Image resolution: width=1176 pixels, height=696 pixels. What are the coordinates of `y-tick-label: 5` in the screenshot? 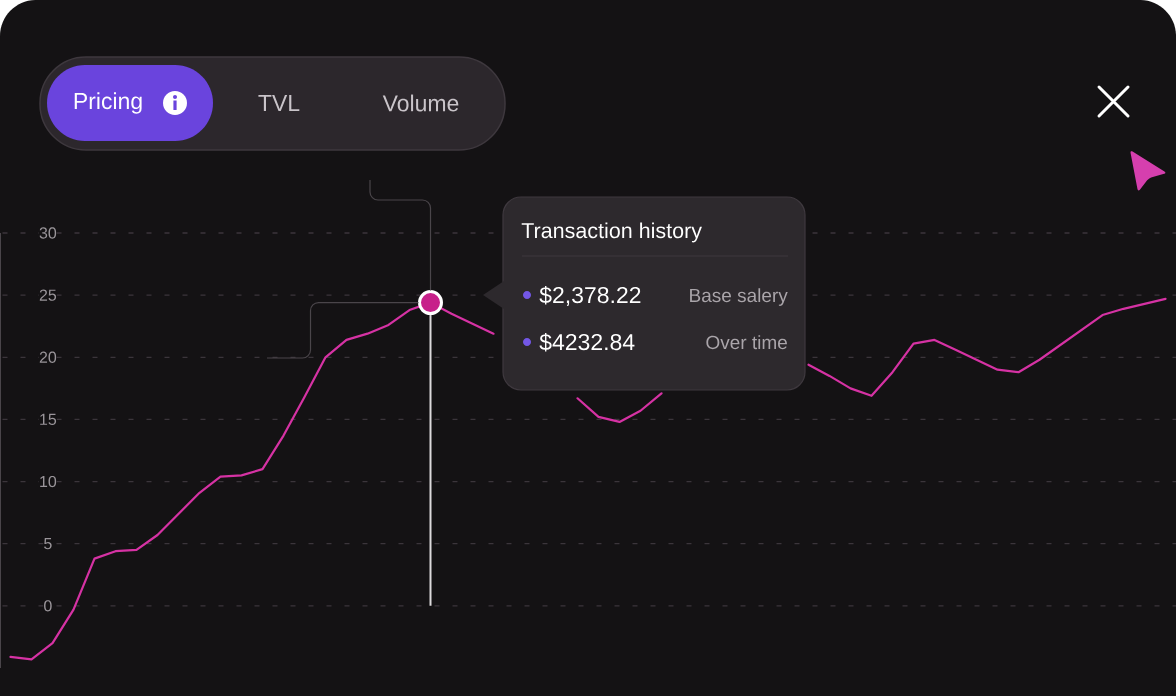 It's located at (48, 544).